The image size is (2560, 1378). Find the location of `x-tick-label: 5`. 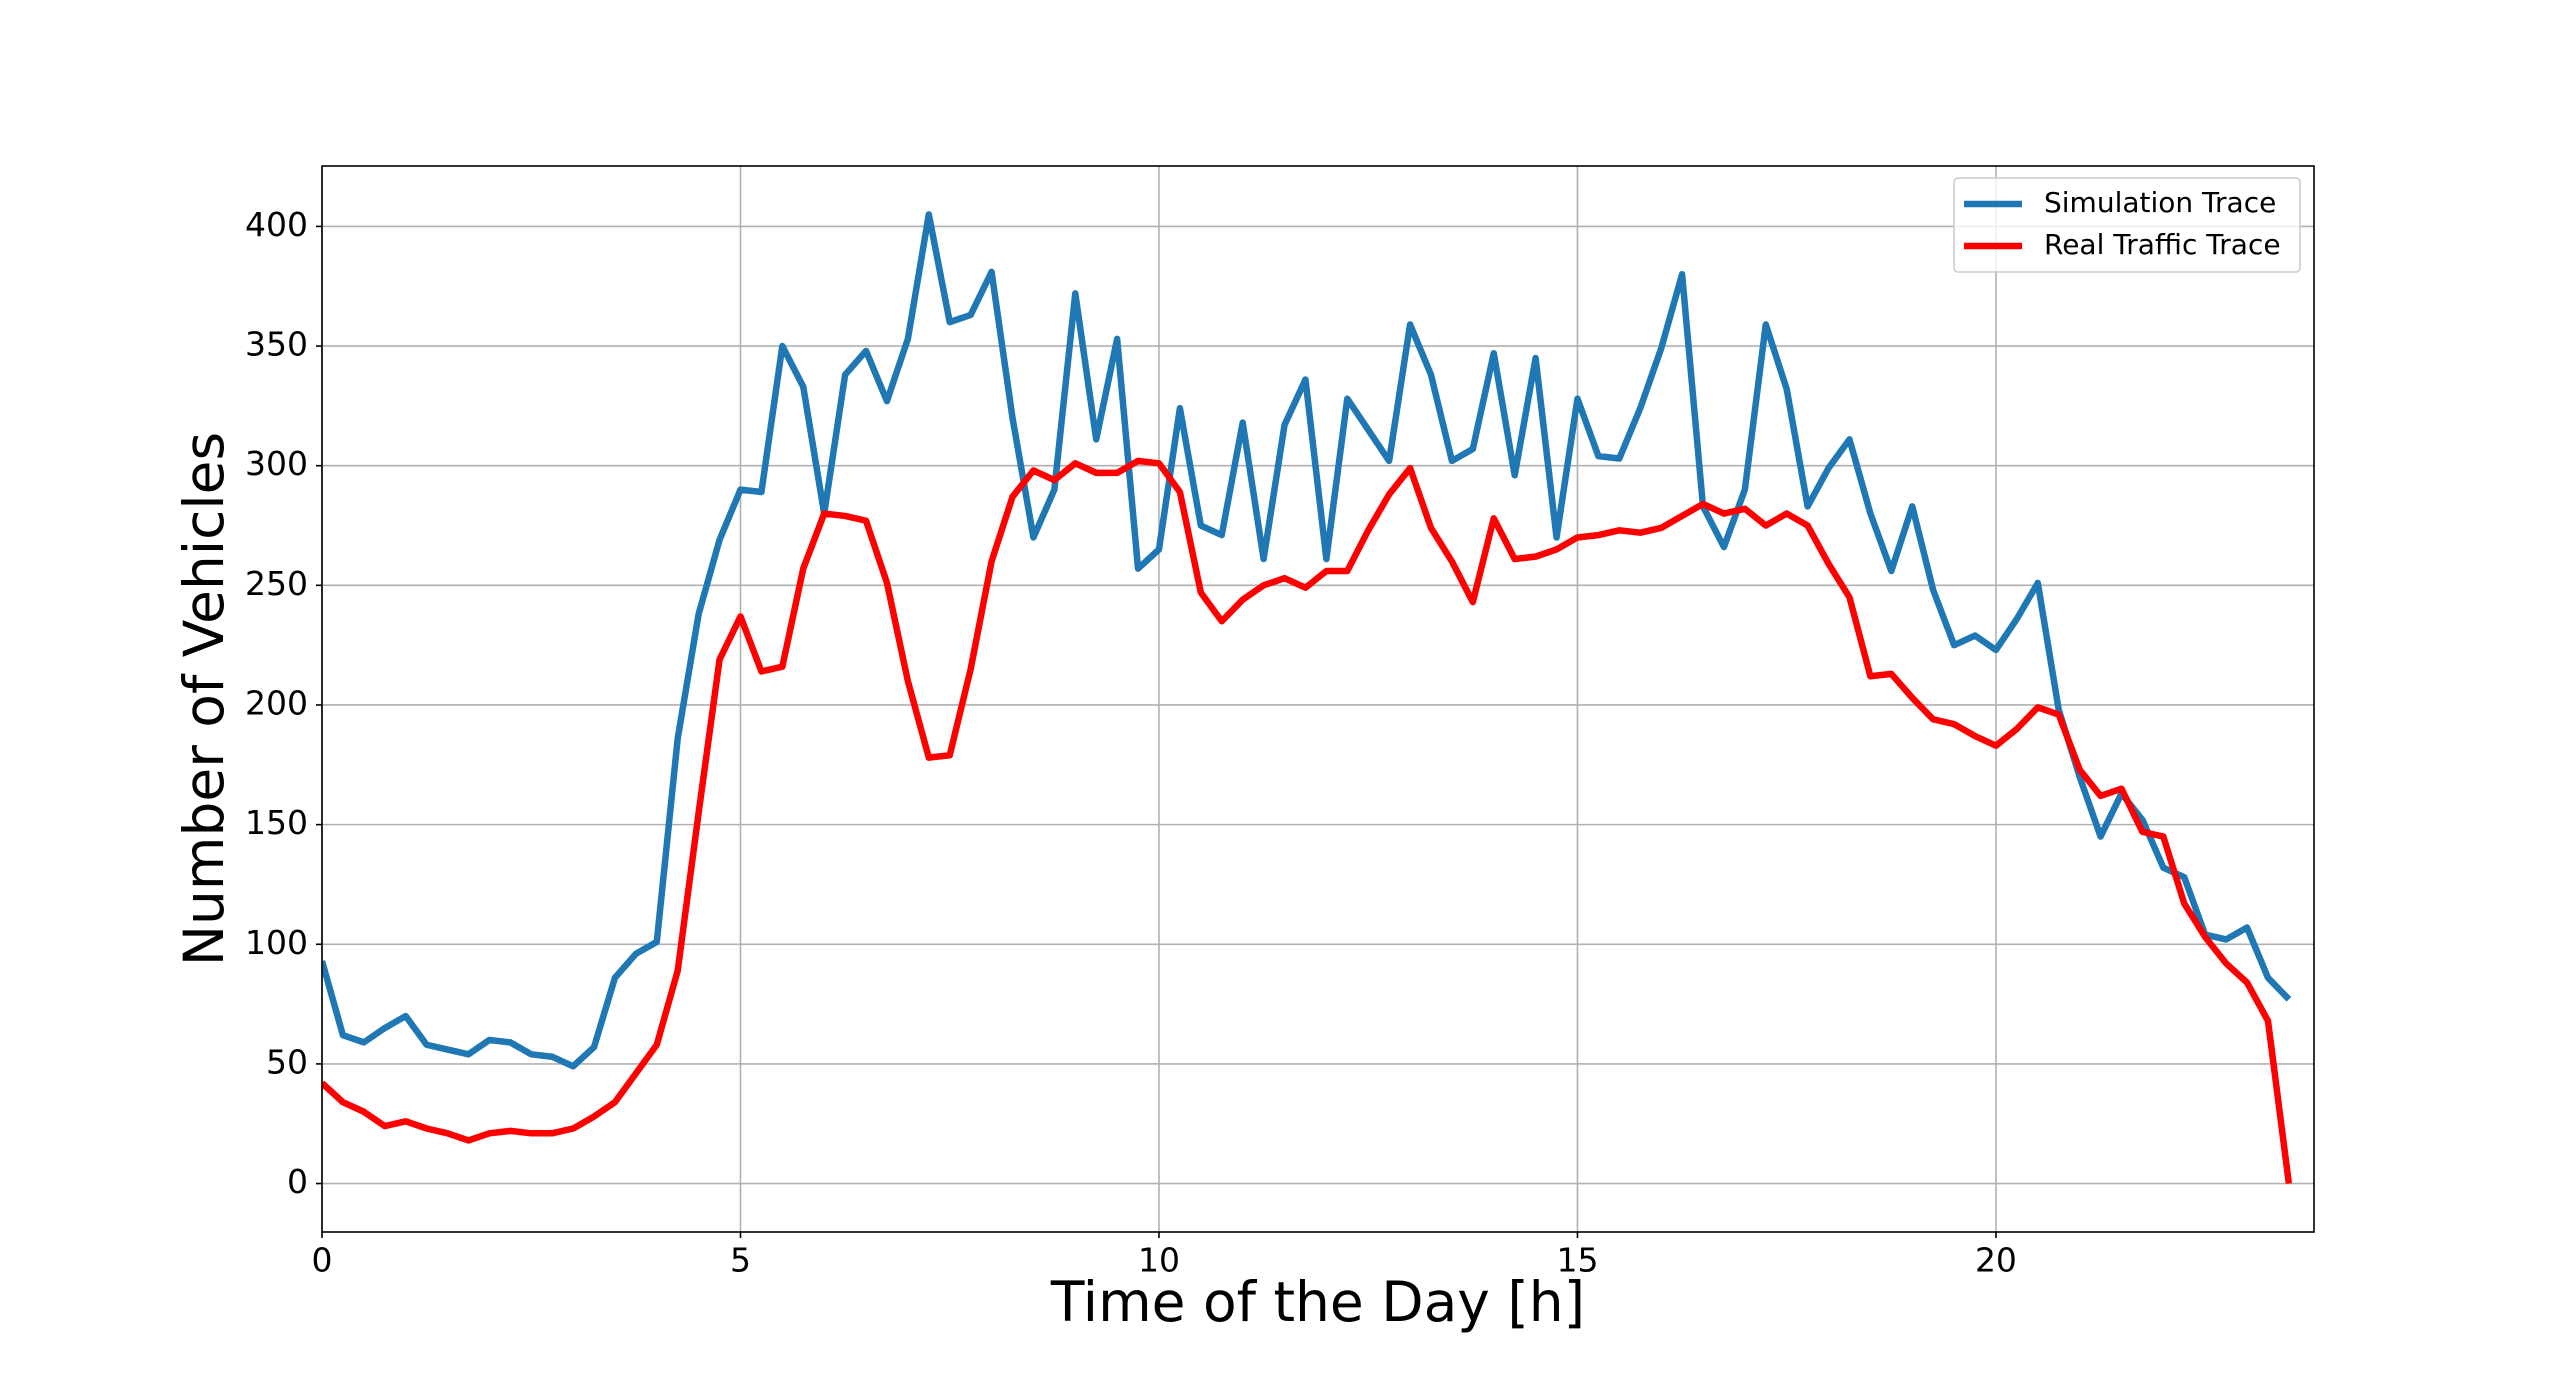

x-tick-label: 5 is located at coordinates (740, 1260).